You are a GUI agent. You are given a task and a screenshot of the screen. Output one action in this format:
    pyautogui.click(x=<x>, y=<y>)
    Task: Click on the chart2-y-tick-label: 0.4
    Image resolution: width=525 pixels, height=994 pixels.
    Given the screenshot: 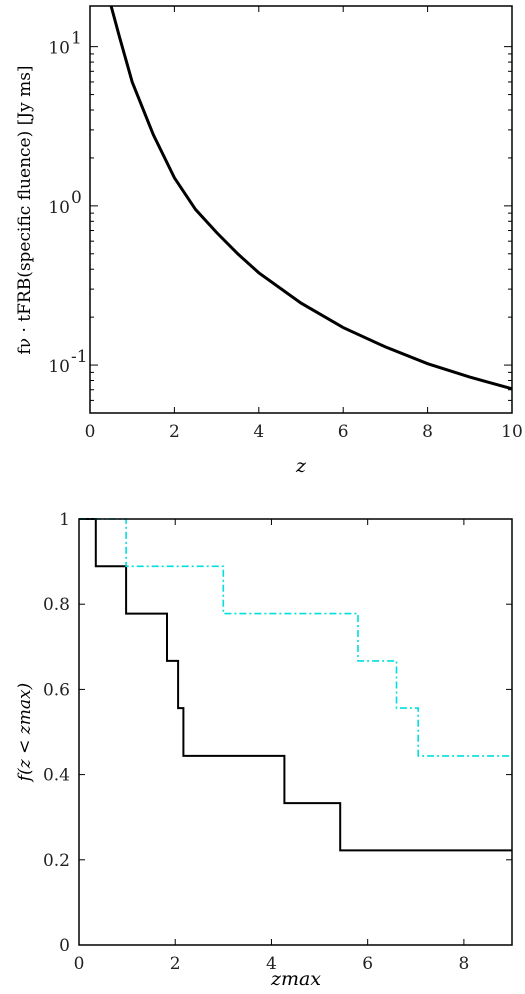 What is the action you would take?
    pyautogui.click(x=56, y=776)
    